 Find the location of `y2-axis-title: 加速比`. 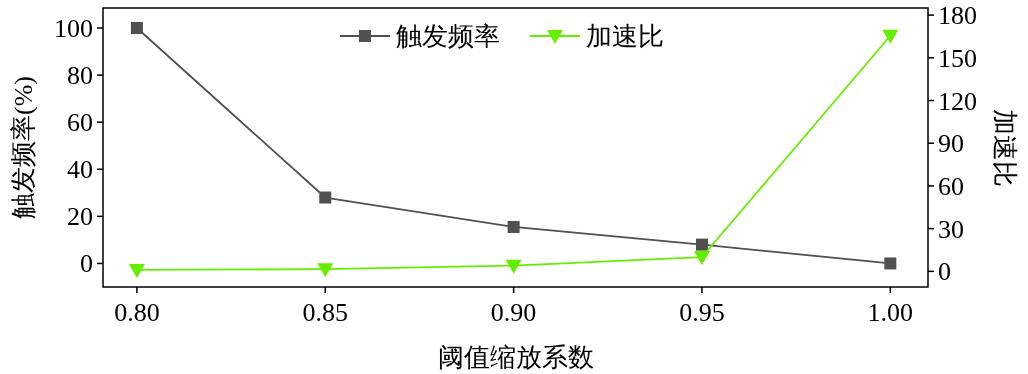

y2-axis-title: 加速比 is located at coordinates (1004, 147).